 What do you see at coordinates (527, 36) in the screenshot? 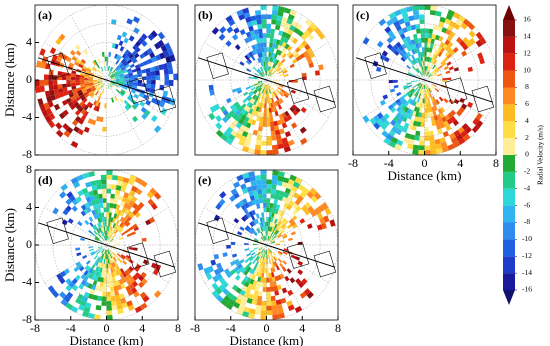
I see `colorbar-tick-label: 14` at bounding box center [527, 36].